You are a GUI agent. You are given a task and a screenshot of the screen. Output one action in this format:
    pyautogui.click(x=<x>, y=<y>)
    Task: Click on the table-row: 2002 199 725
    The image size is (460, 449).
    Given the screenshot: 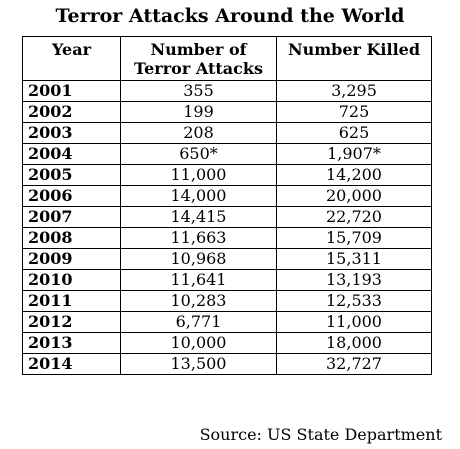 What is the action you would take?
    pyautogui.click(x=227, y=112)
    